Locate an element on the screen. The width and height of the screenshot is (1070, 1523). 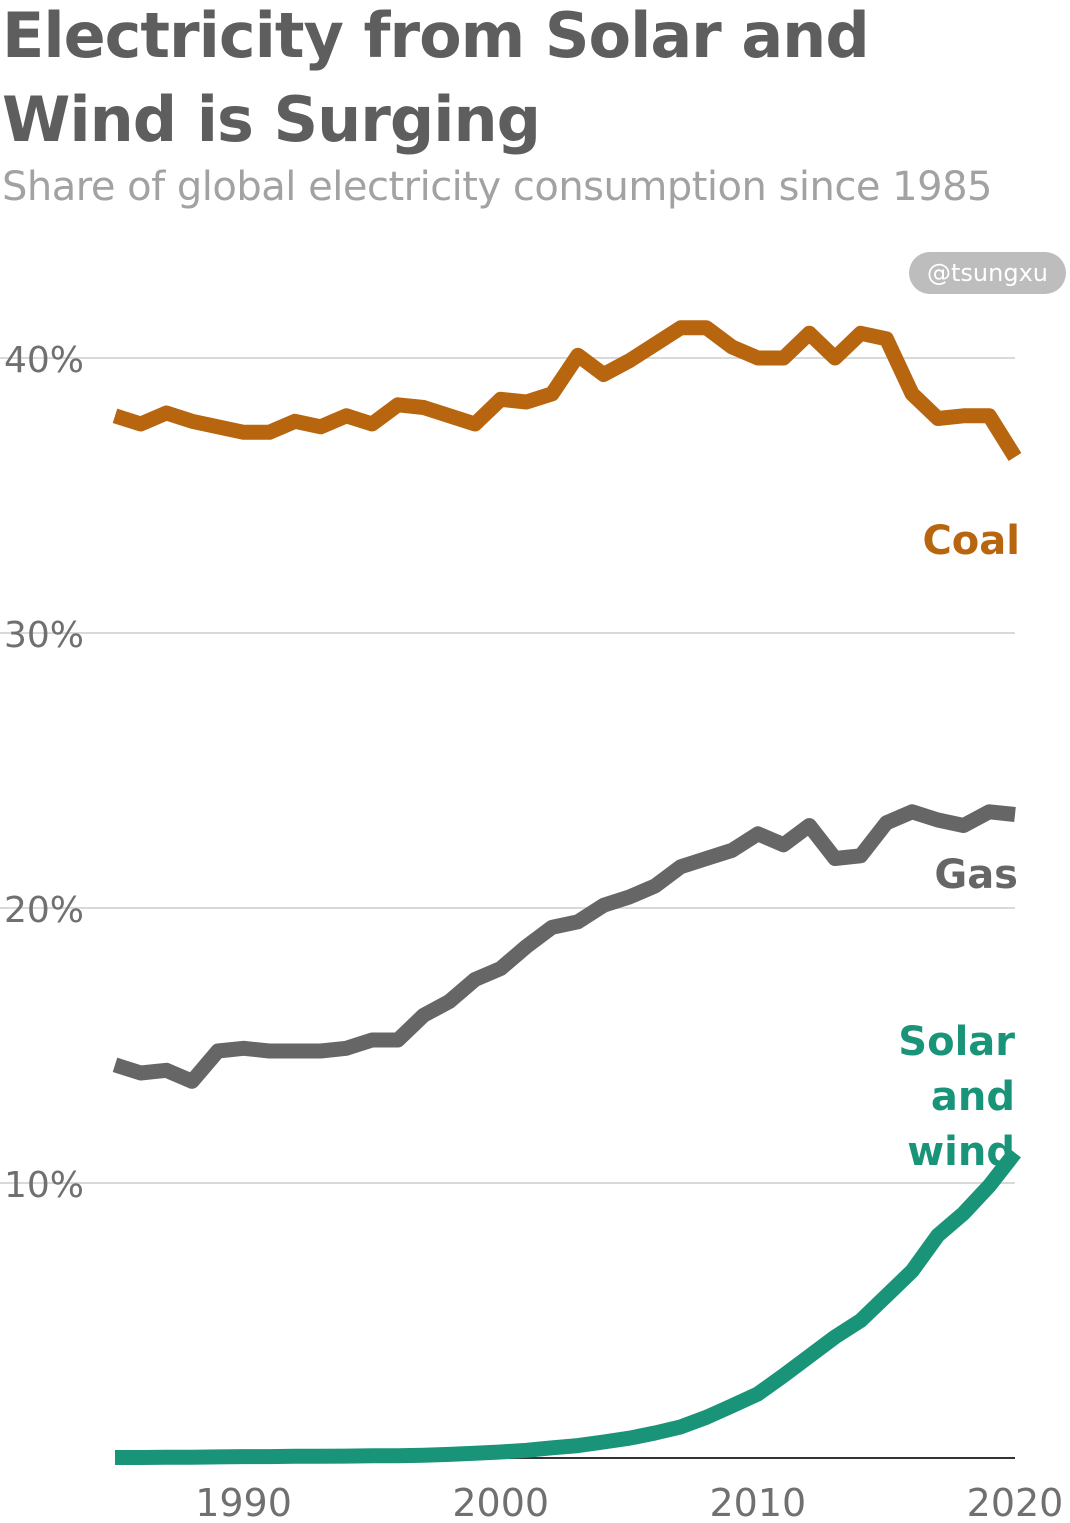
series-label-solar-and-wind: Solar and wind is located at coordinates (956, 1097).